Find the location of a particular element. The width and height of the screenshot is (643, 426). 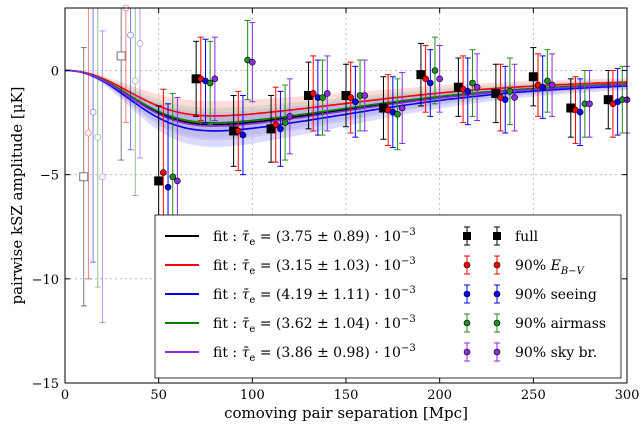

y-tick-label: −10 is located at coordinates (45, 280).